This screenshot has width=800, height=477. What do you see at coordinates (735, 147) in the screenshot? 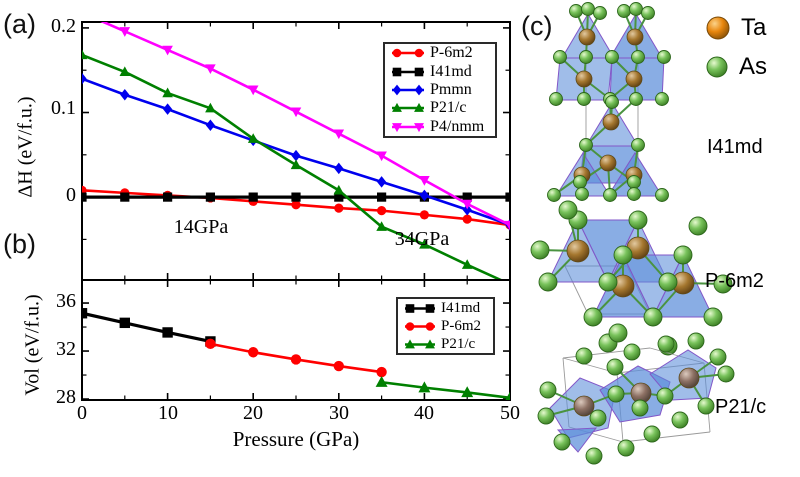
I see `structure-label-i41md: I41md` at bounding box center [735, 147].